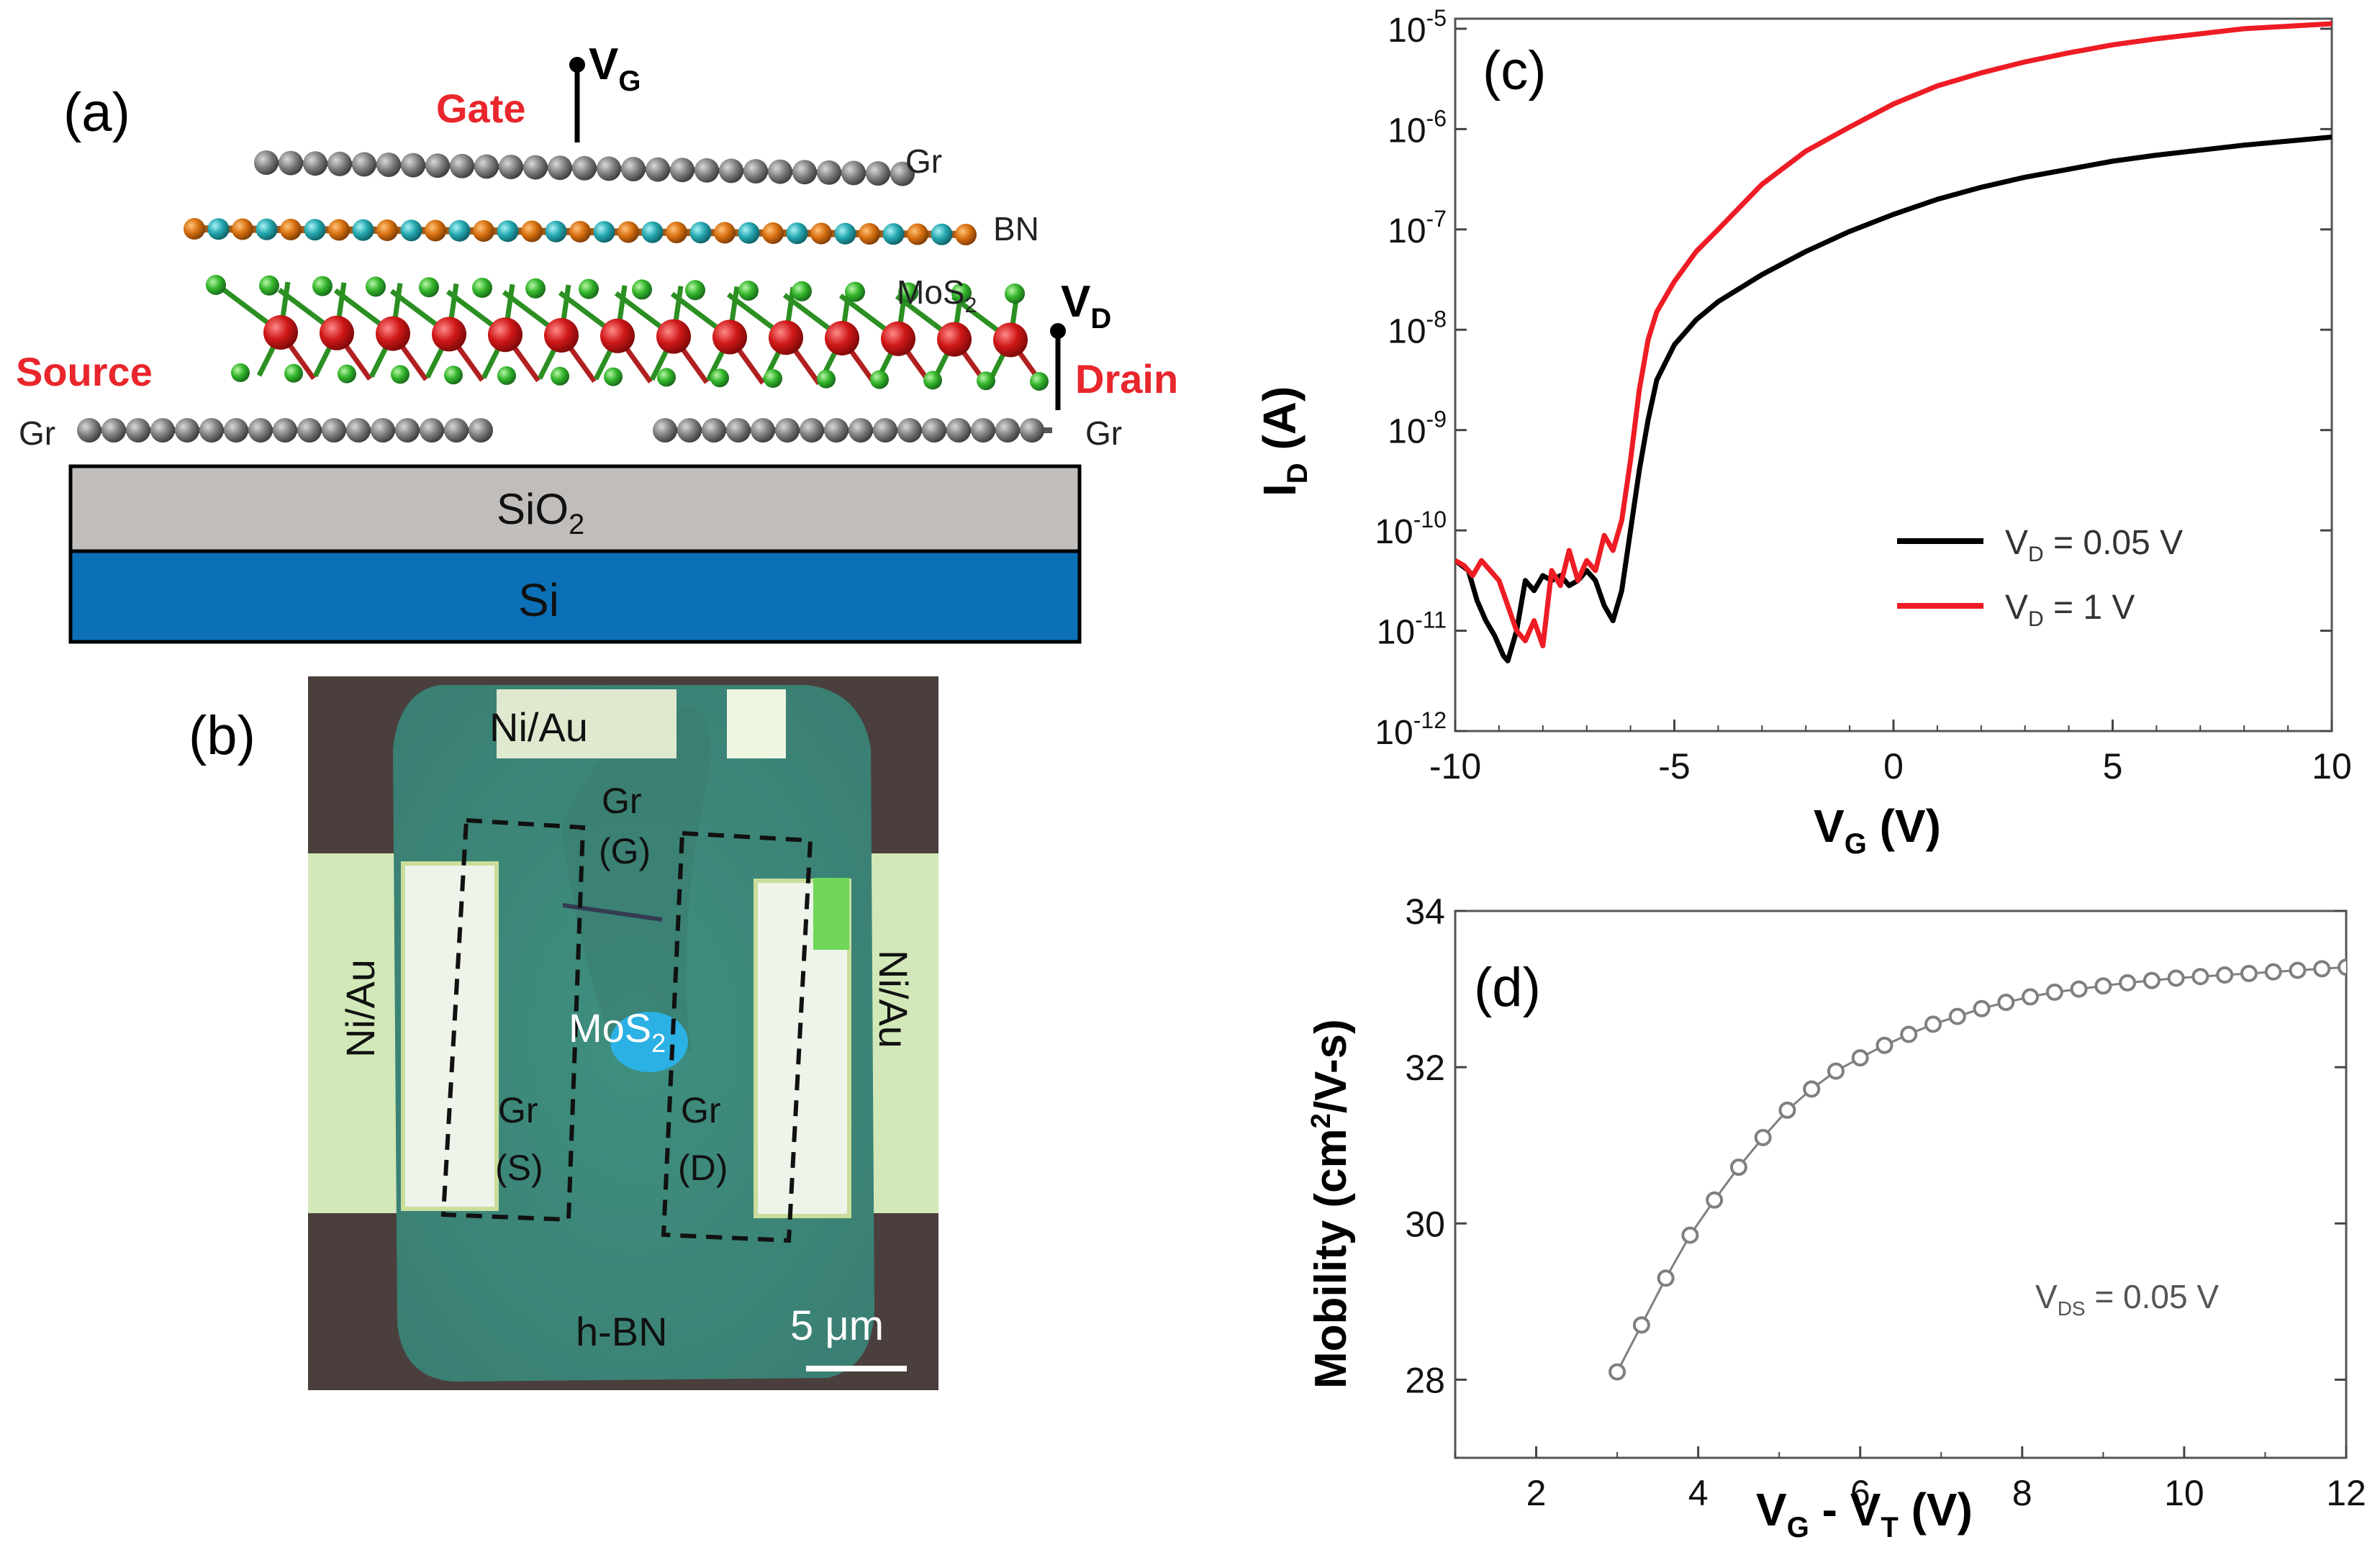 The height and width of the screenshot is (1542, 2380). Describe the element at coordinates (937, 295) in the screenshot. I see `mos2-label: MoS2` at that location.